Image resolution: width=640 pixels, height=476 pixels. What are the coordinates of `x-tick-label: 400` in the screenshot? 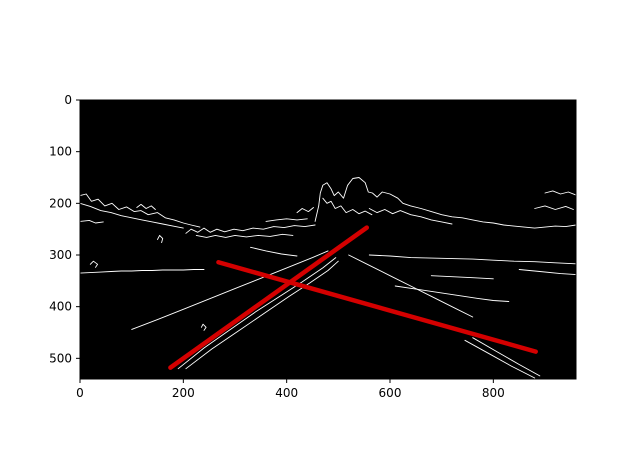 It's located at (286, 393).